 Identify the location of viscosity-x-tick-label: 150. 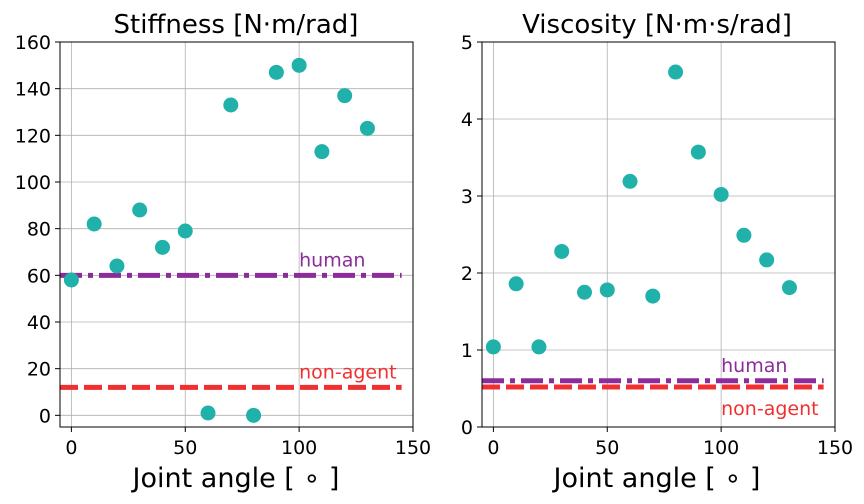
(835, 448).